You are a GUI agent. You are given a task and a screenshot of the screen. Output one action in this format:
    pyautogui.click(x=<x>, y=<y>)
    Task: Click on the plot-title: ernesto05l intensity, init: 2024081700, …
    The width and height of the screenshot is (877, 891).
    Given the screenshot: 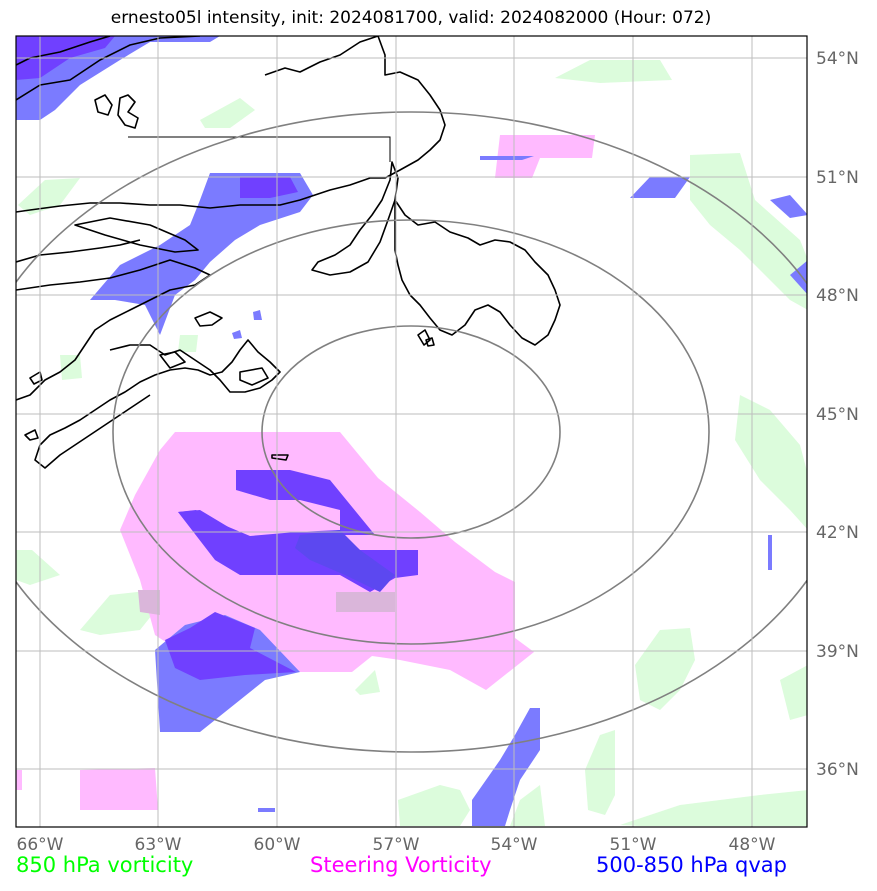 What is the action you would take?
    pyautogui.click(x=411, y=18)
    